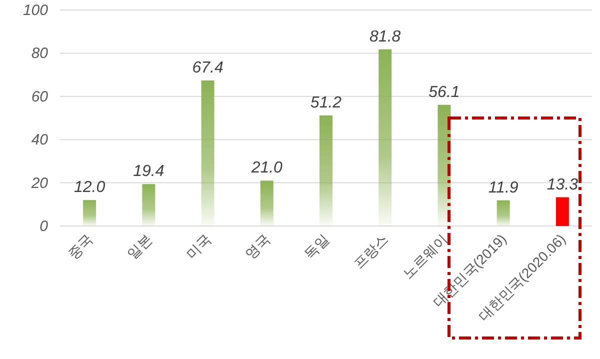 Image resolution: width=600 pixels, height=359 pixels. What do you see at coordinates (562, 185) in the screenshot?
I see `data-label: 13.3` at bounding box center [562, 185].